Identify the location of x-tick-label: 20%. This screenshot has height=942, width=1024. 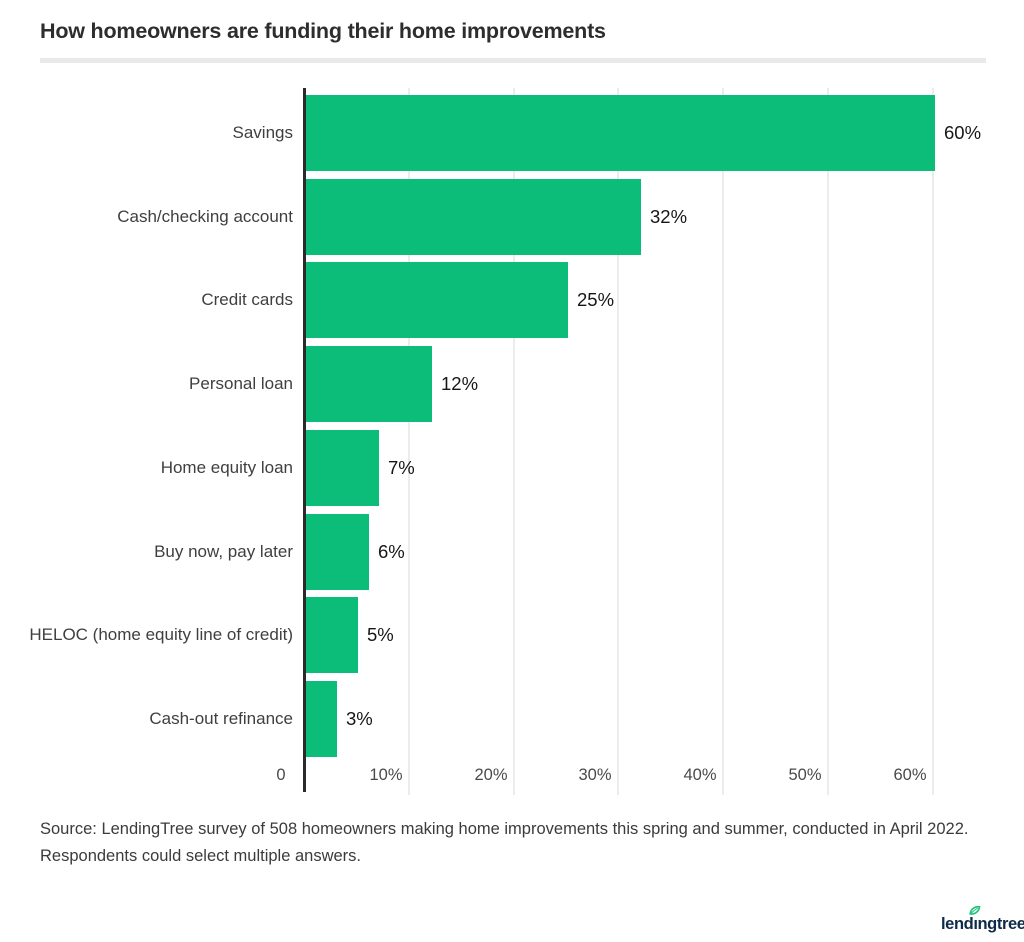
(491, 775).